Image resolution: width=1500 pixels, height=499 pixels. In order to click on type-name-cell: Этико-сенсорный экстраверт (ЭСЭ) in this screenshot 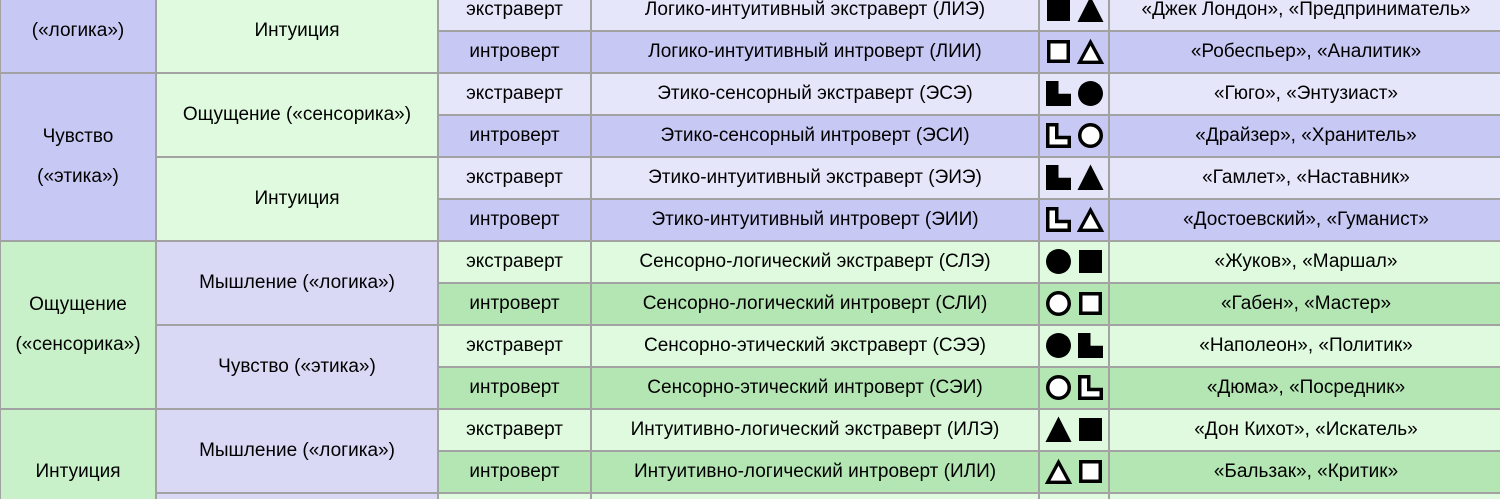, I will do `click(815, 94)`.